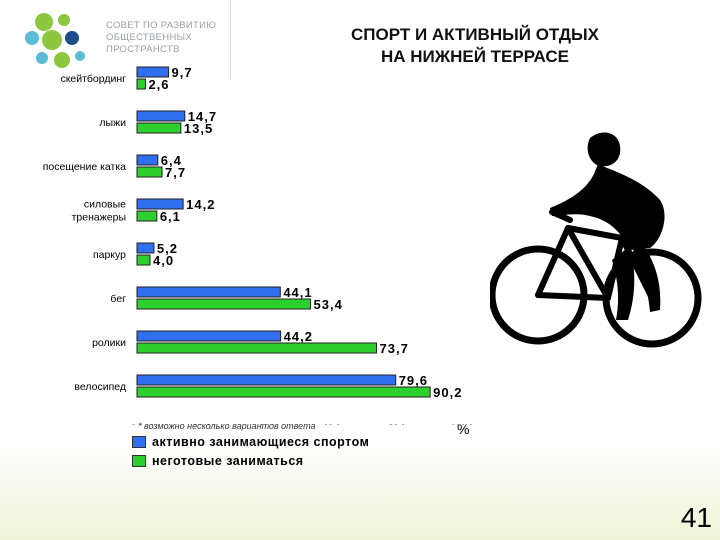  Describe the element at coordinates (175, 172) in the screenshot. I see `data-label: 7,7` at that location.